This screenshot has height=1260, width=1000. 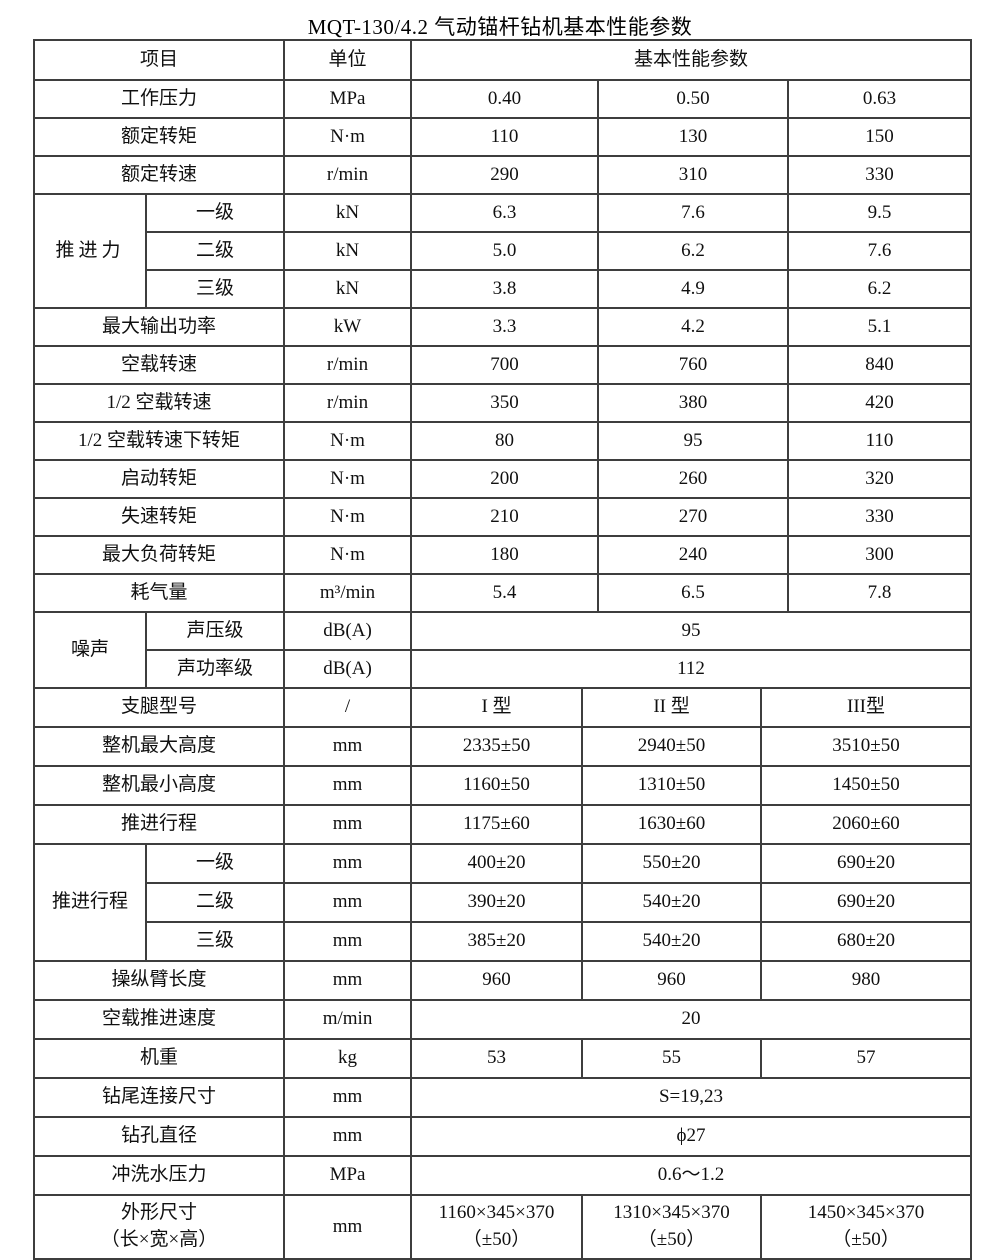 I want to click on value-cell: 300, so click(x=880, y=555).